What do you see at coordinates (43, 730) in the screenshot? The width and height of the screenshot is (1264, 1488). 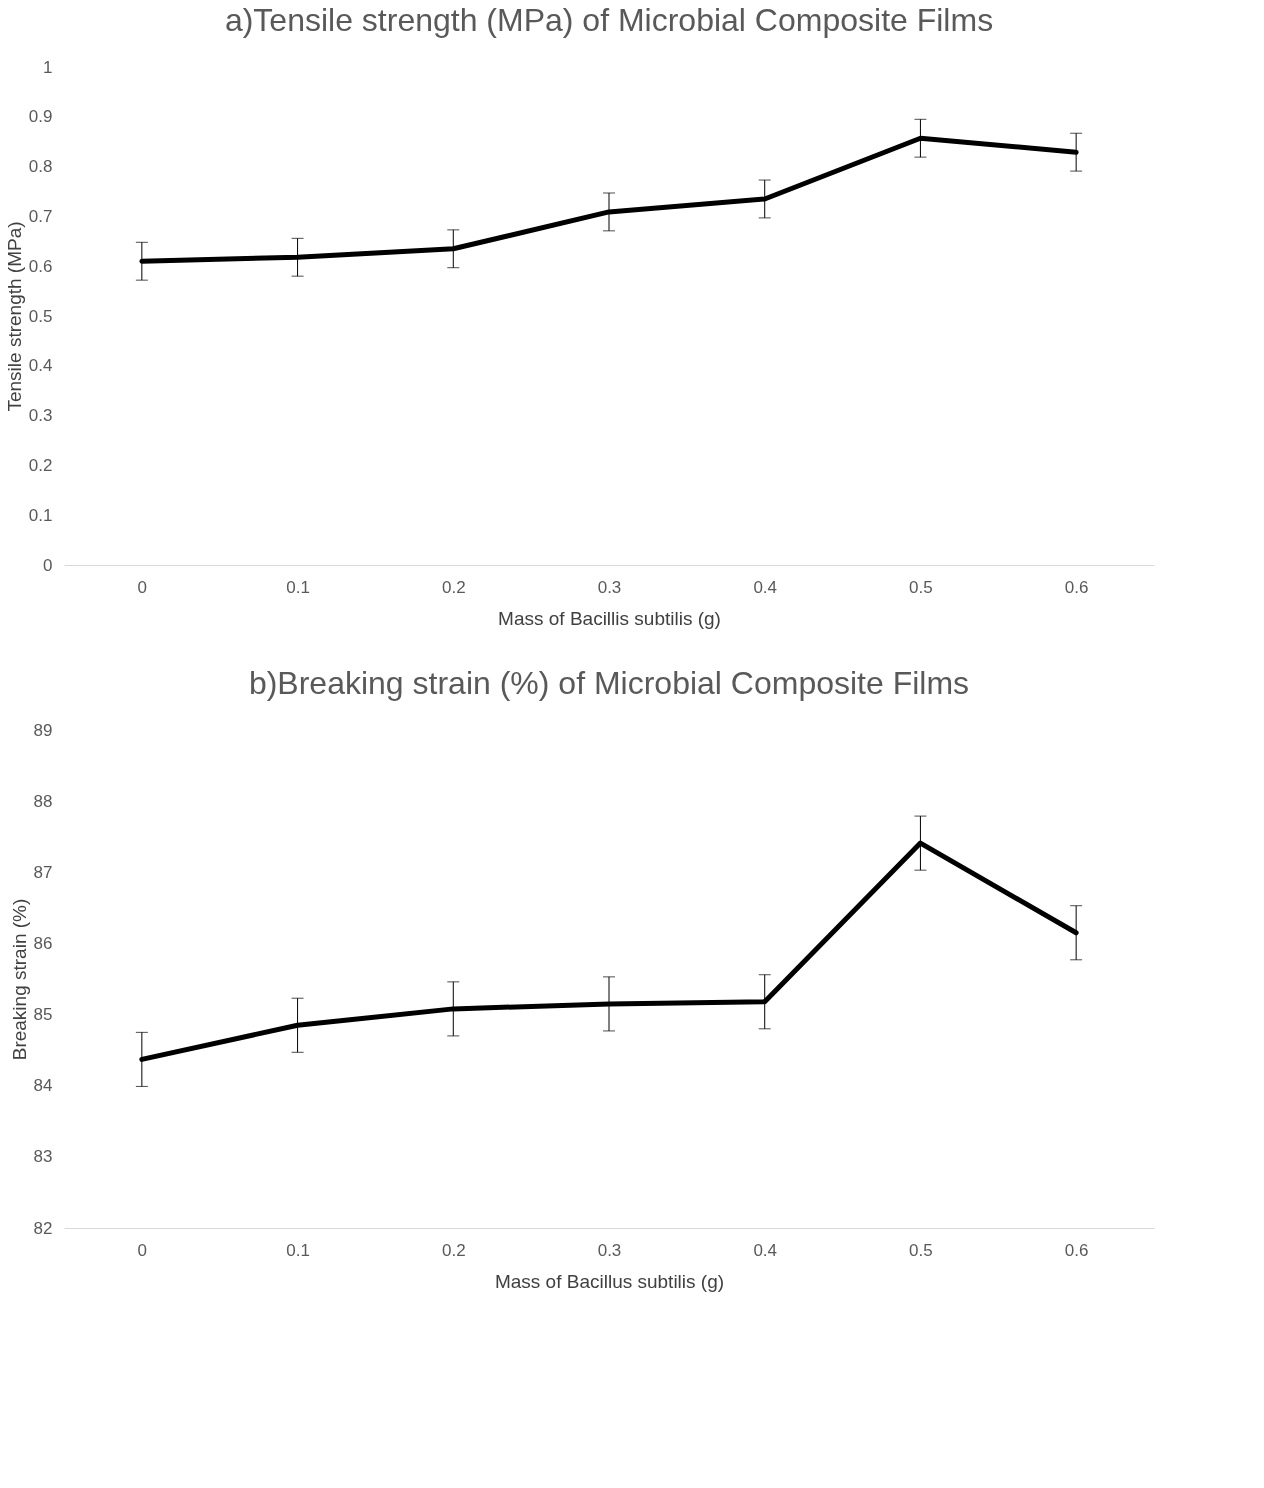 I see `y-tick-label: 89` at bounding box center [43, 730].